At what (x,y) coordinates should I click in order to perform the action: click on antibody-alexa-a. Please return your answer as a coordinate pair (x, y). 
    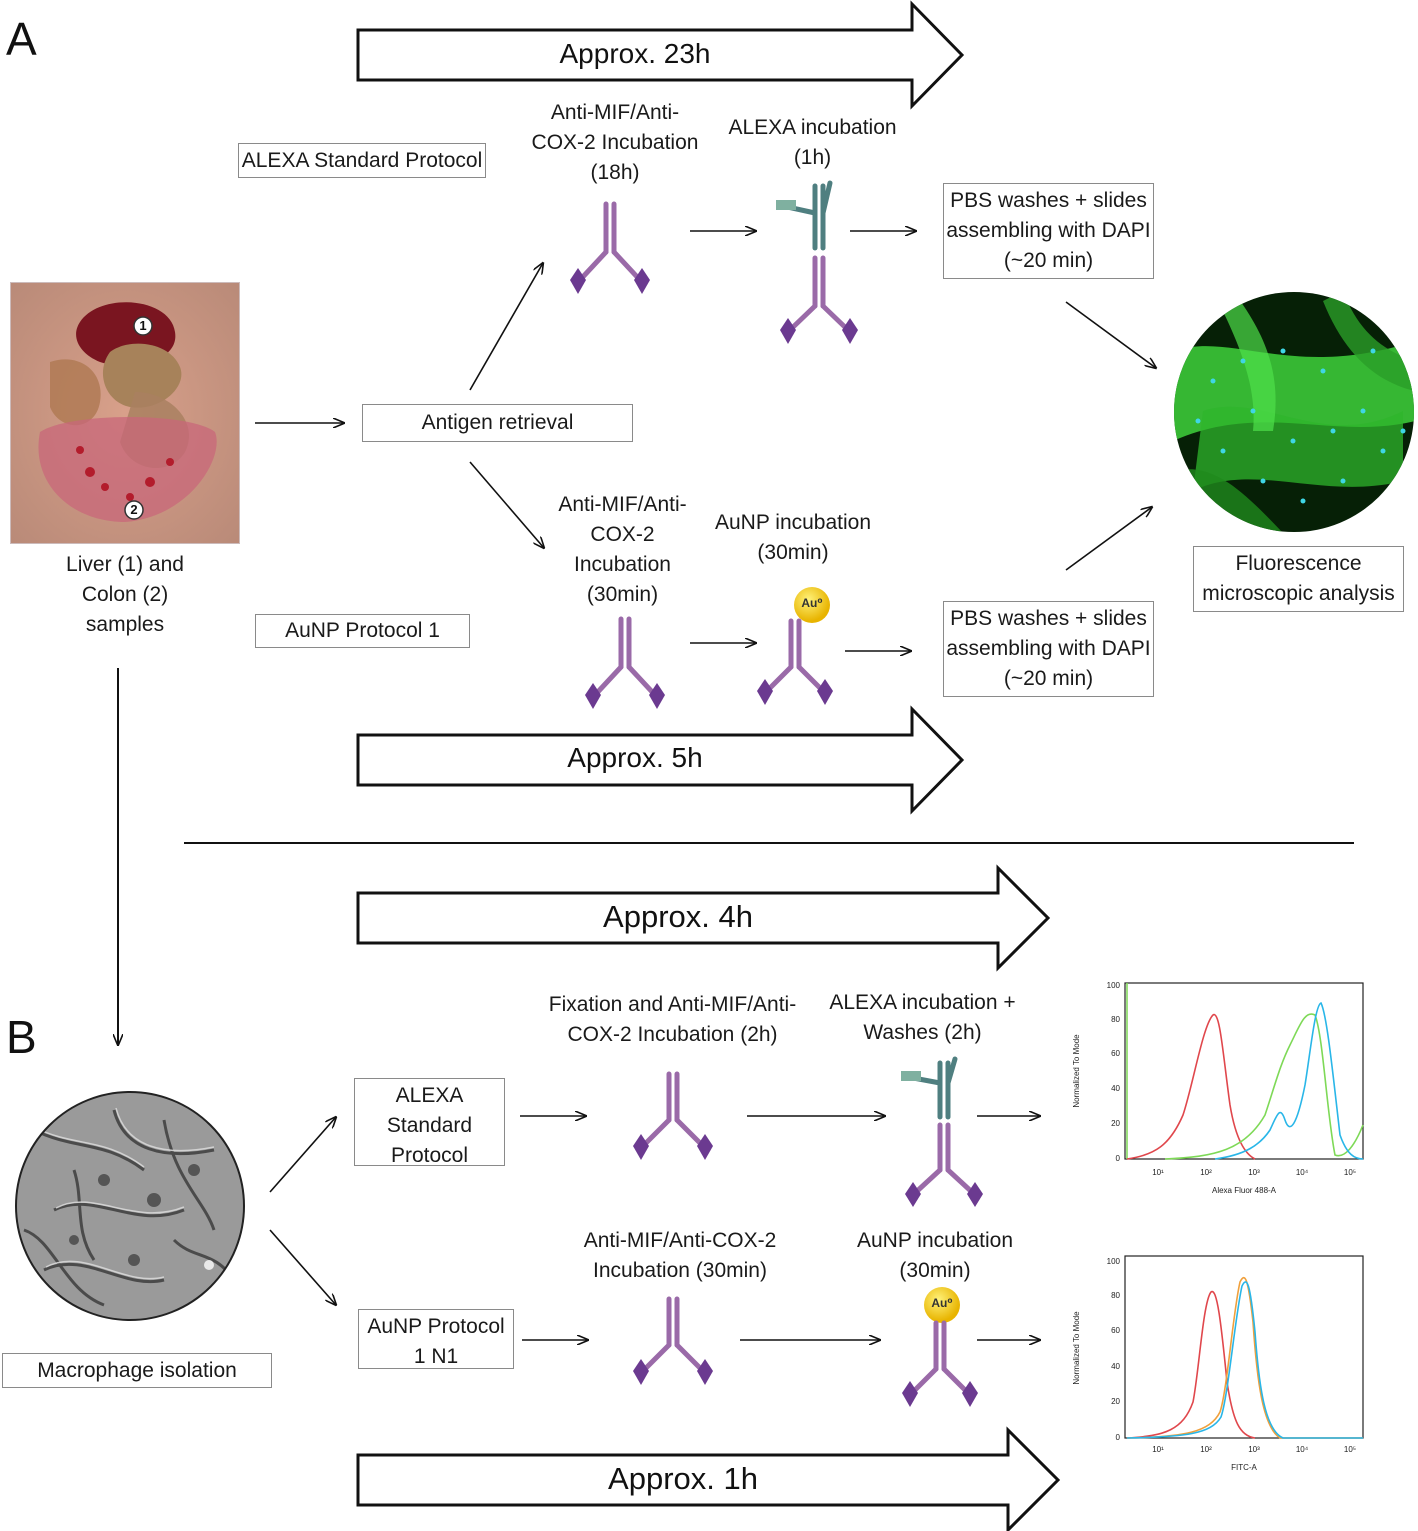
    Looking at the image, I should click on (610, 247).